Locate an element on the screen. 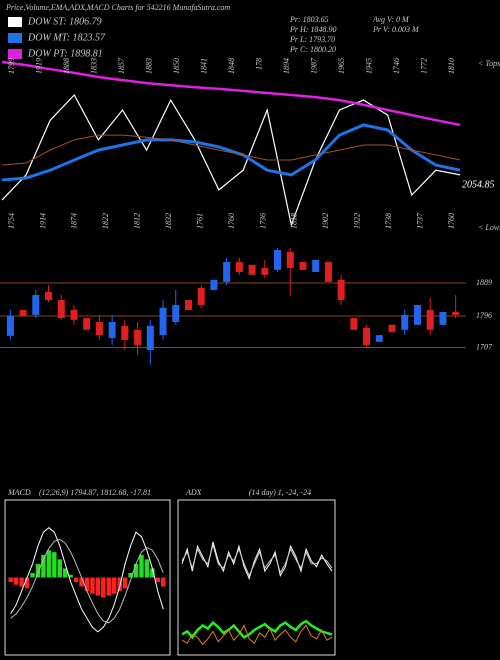  legend-label: DOW MT: 1823.57 is located at coordinates (66, 37).